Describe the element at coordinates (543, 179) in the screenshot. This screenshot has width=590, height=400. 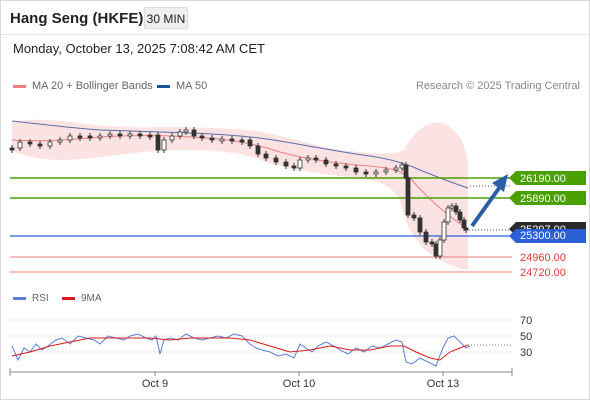
I see `svg-text: 26190.00` at that location.